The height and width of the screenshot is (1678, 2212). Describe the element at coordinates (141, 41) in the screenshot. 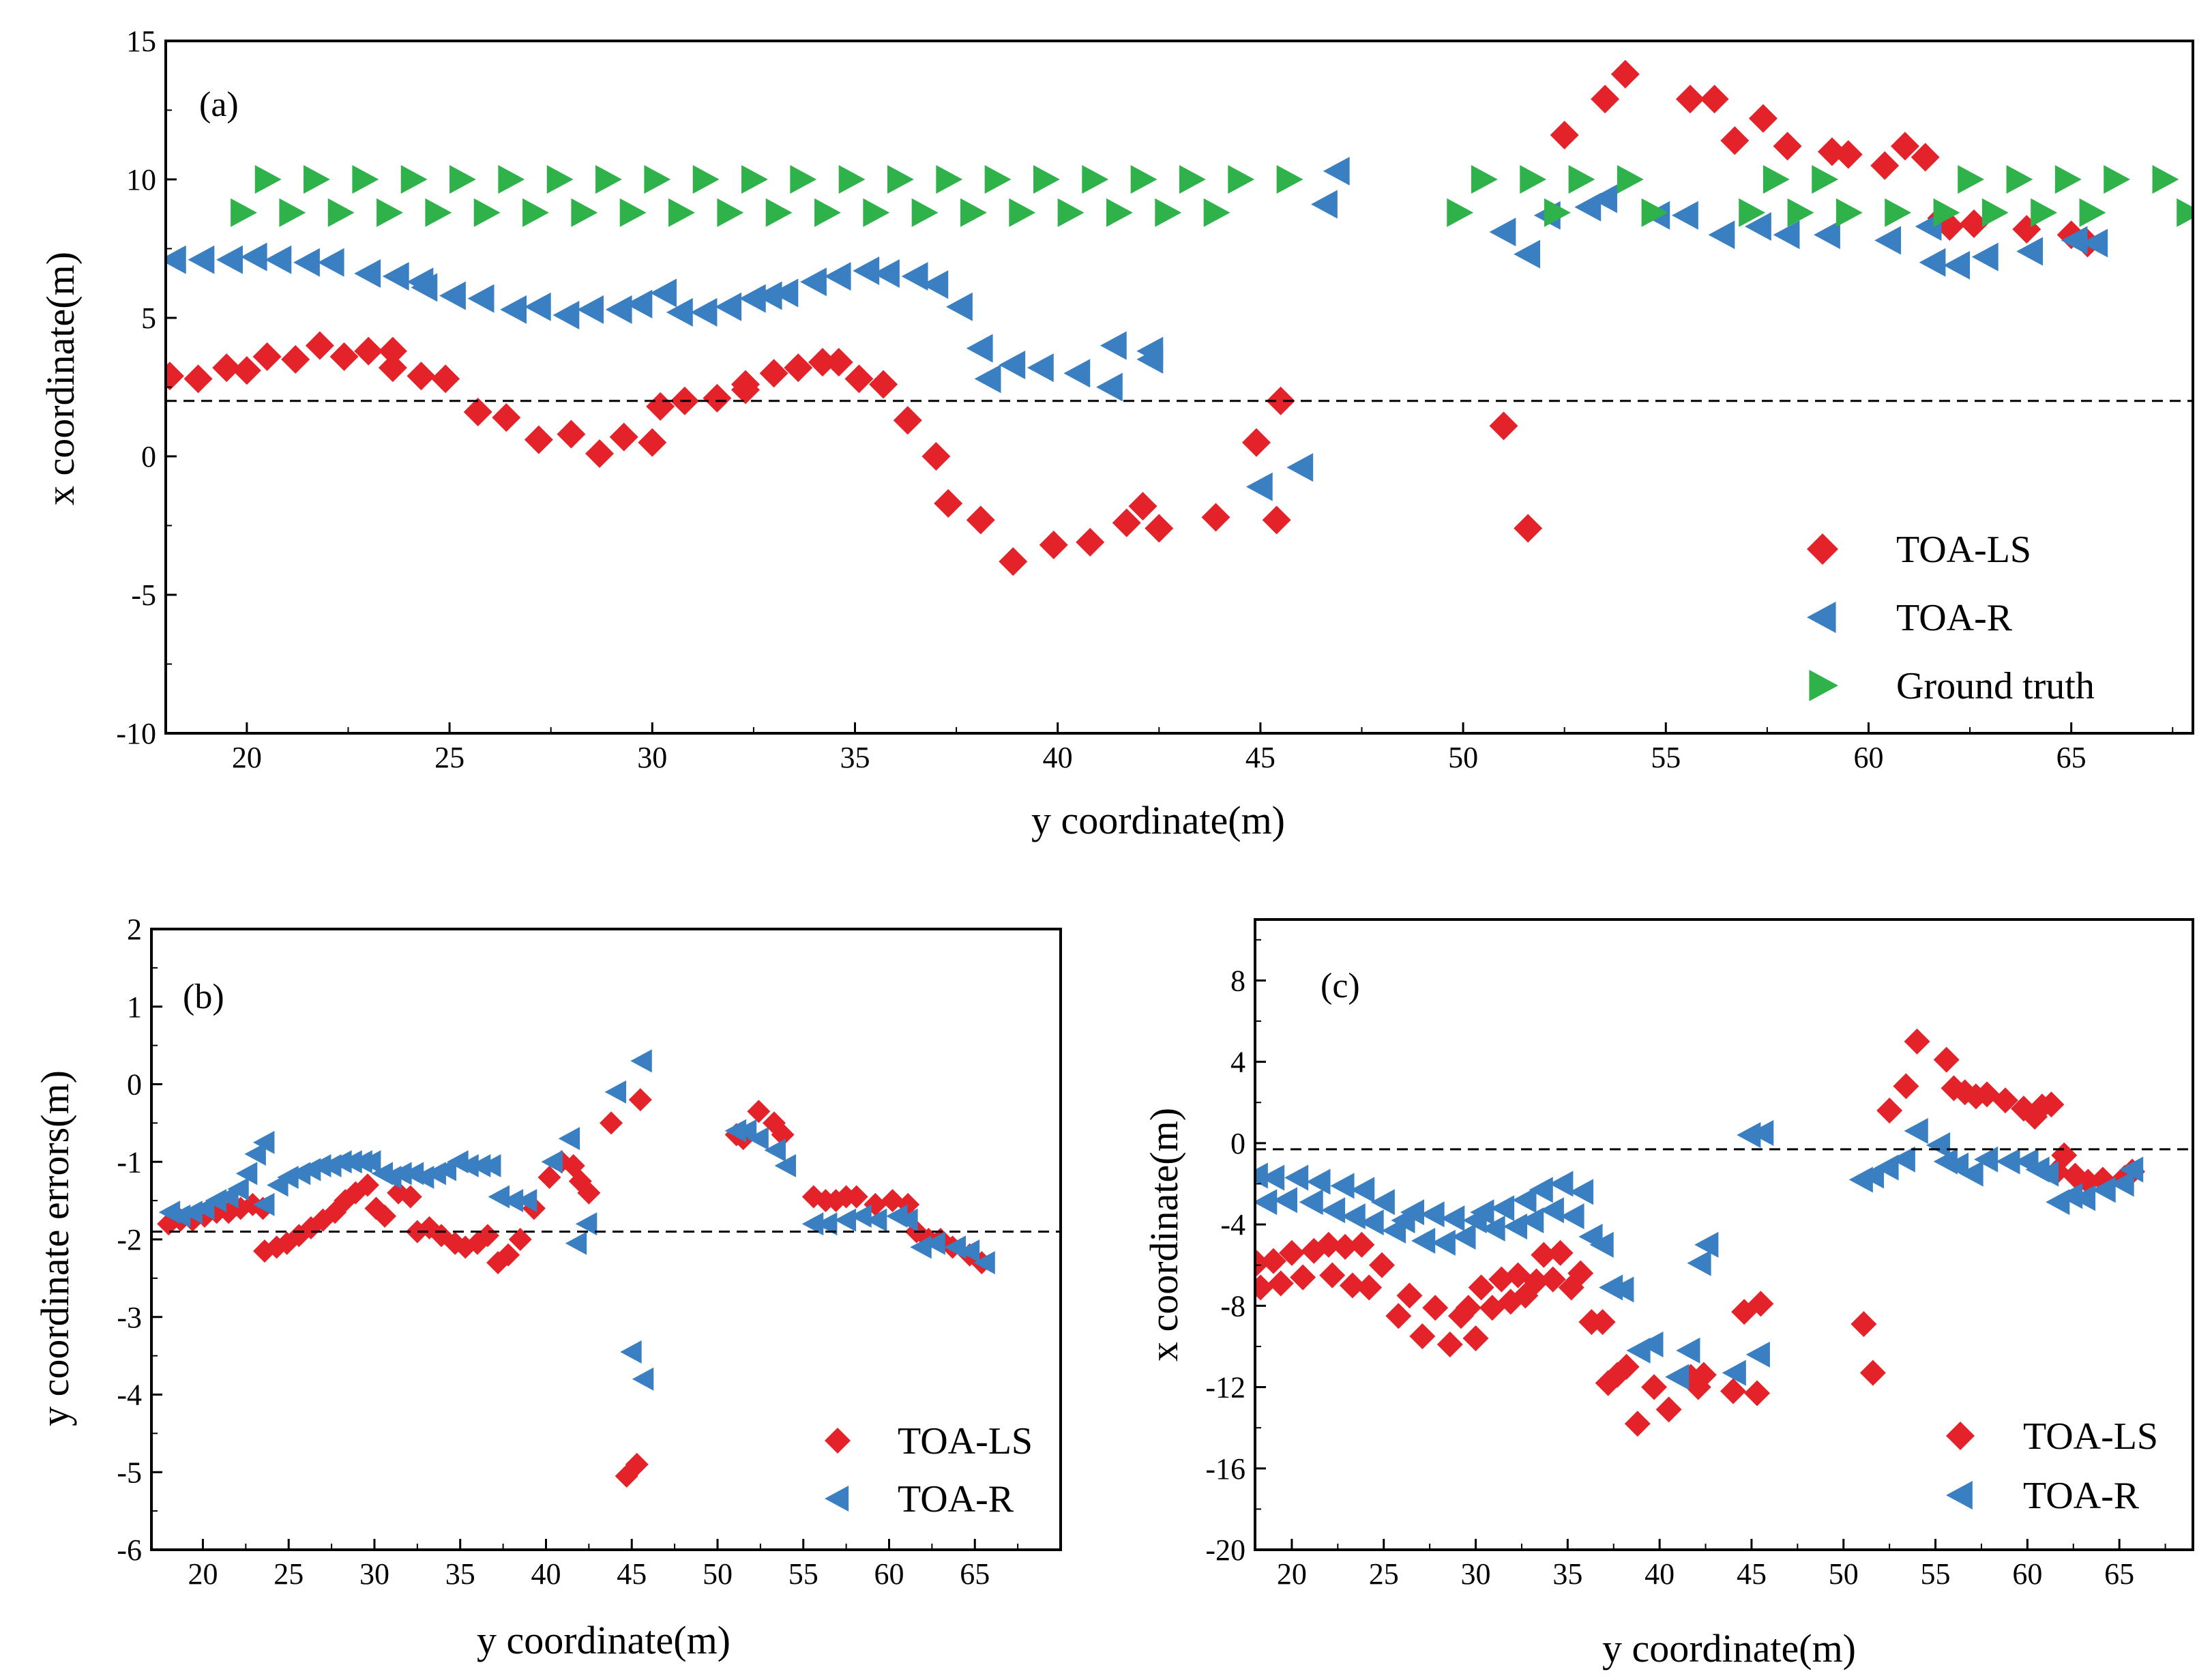

I see `panel-a-ytick-label: 15` at that location.